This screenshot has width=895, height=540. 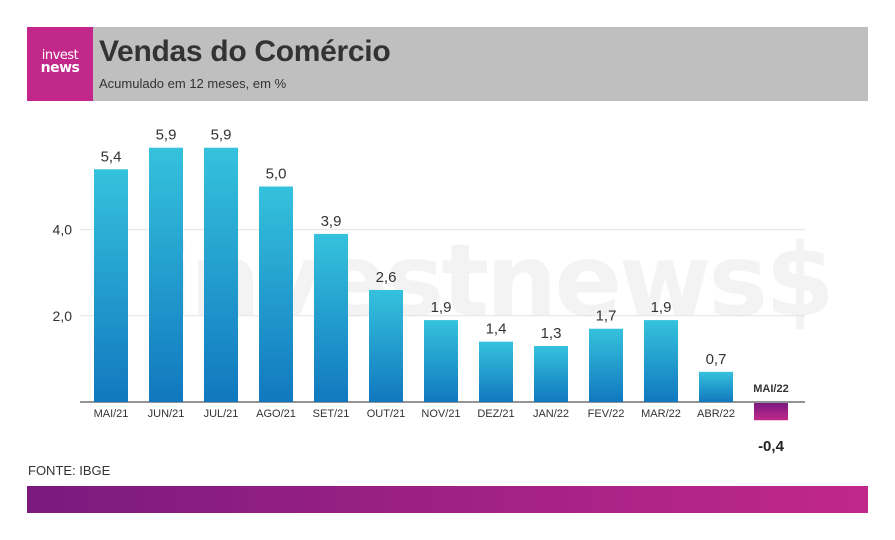 What do you see at coordinates (63, 230) in the screenshot?
I see `y-tick-label: 4,0` at bounding box center [63, 230].